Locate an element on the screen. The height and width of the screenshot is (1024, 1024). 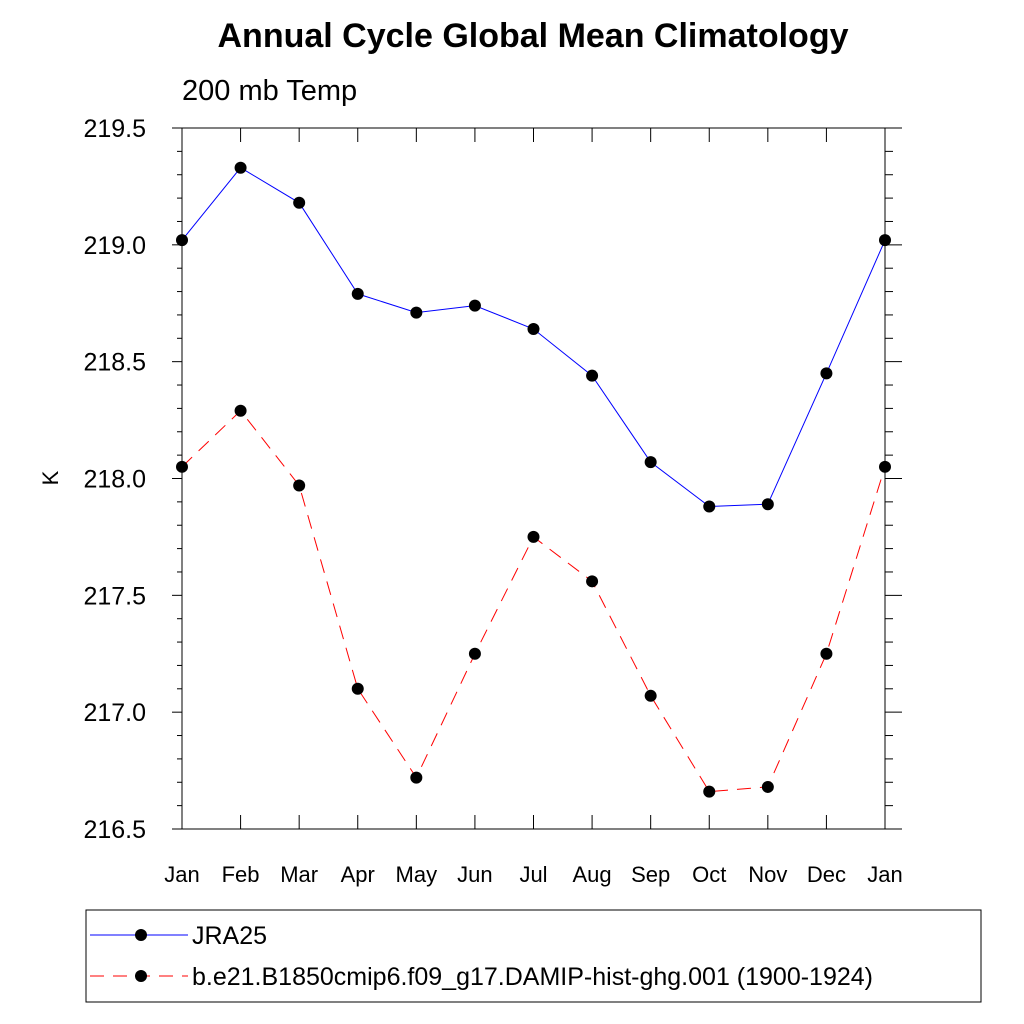
x-tick-label: May is located at coordinates (417, 874).